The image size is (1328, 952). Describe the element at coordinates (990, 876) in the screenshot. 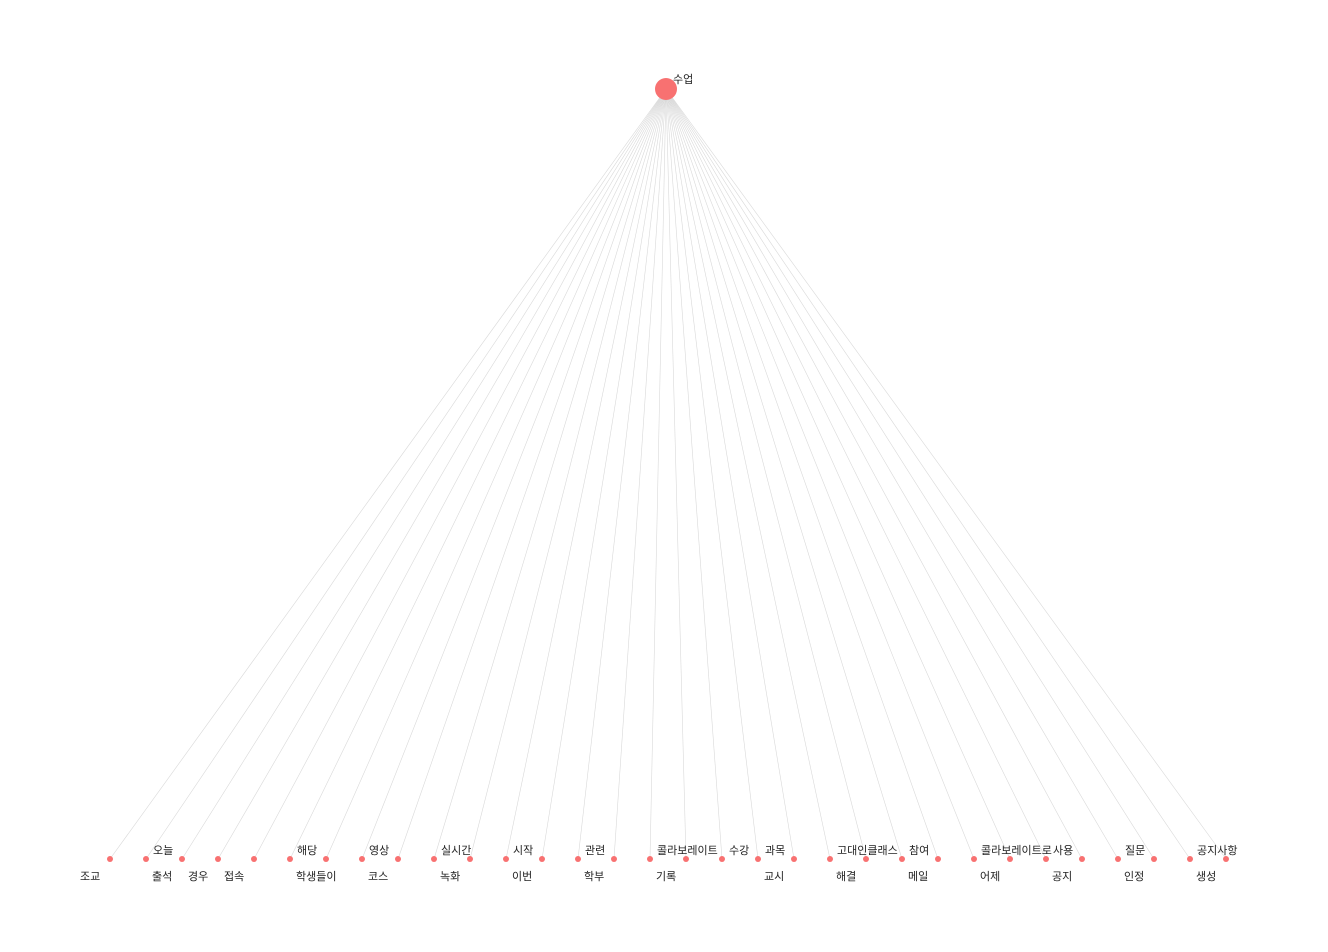

I see `leaf-label: 어제` at that location.